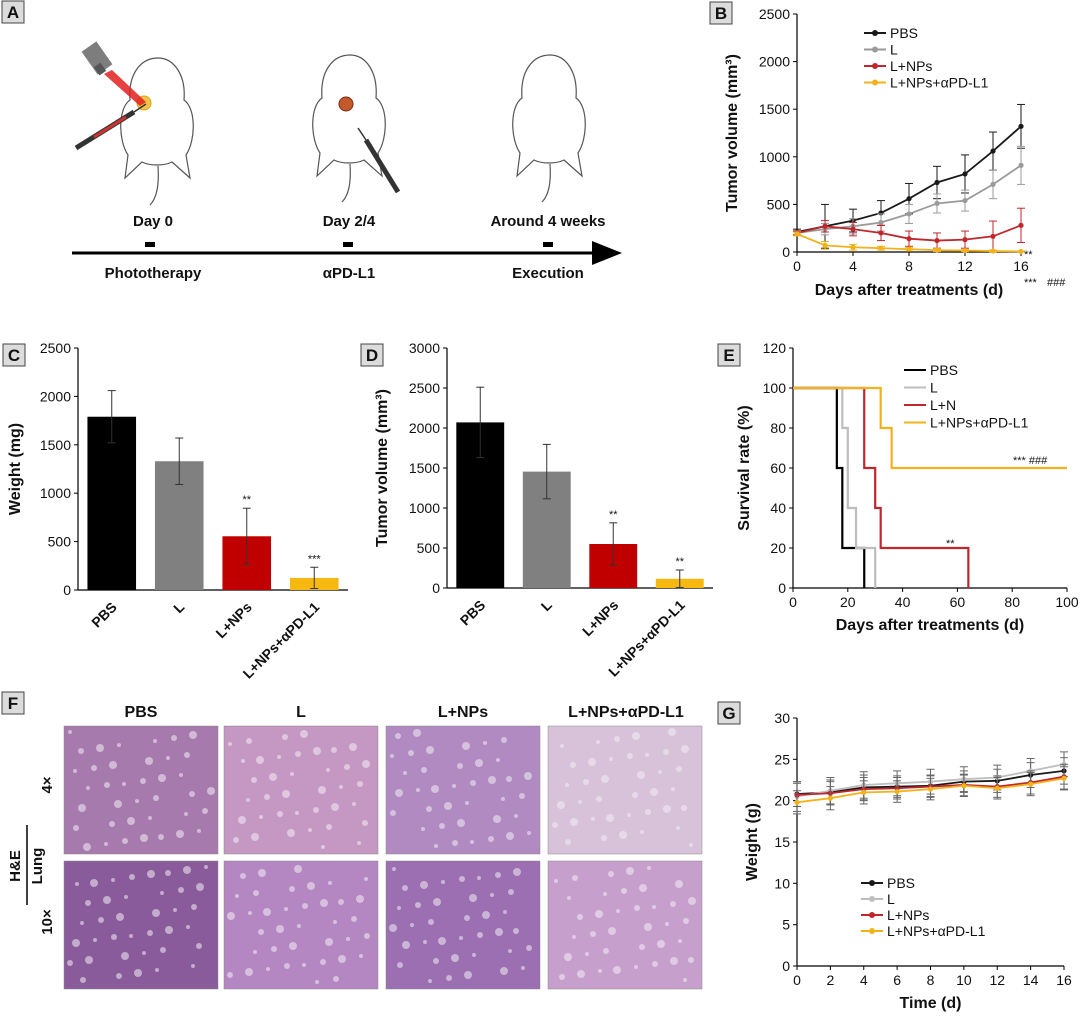  I want to click on y-axis-title: Tumor volume (mm³), so click(382, 468).